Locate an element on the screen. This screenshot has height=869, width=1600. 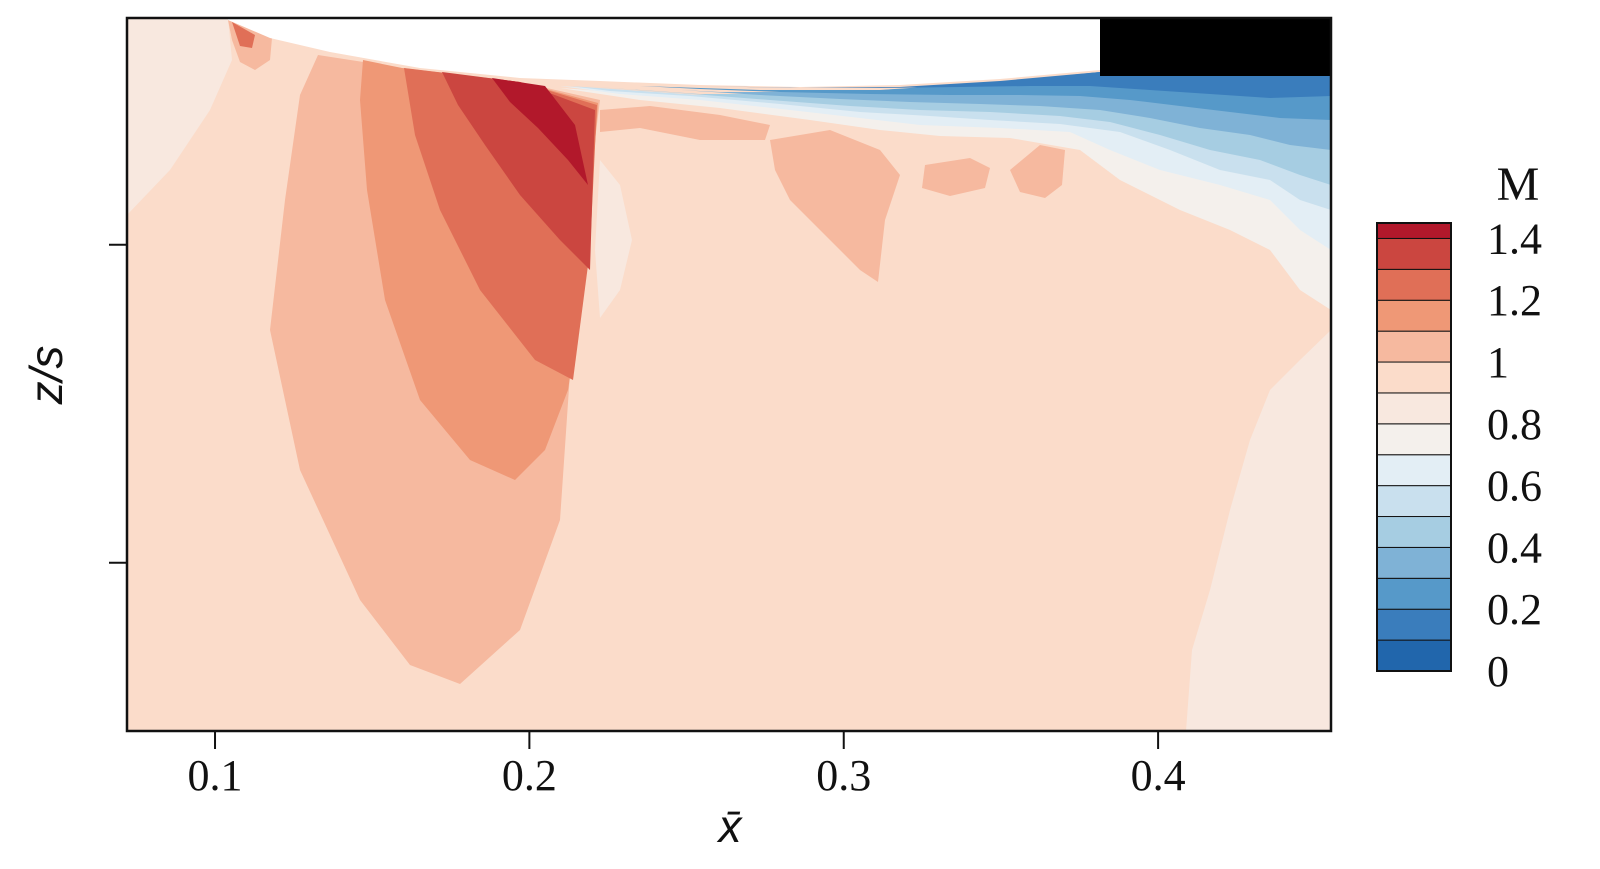
colorbar-tick-label: 0 is located at coordinates (1498, 671).